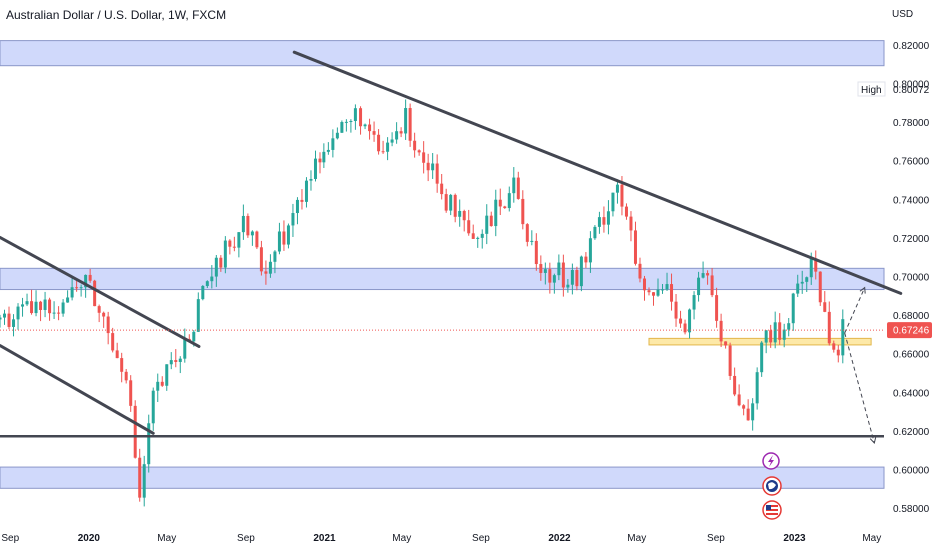 The width and height of the screenshot is (932, 550). I want to click on lightning-icon, so click(771, 461).